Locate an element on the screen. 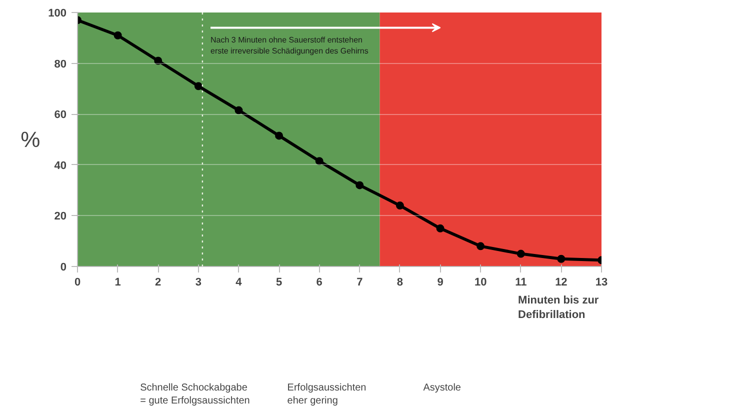  x-tick-label: 7 is located at coordinates (359, 282).